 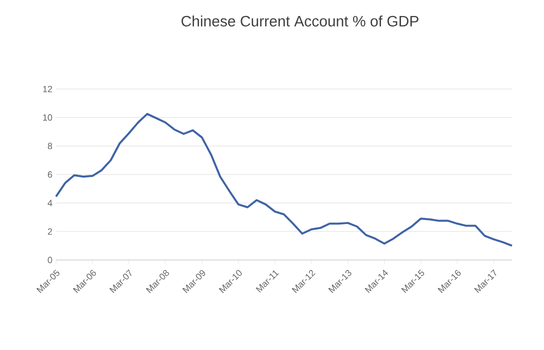 What do you see at coordinates (300, 20) in the screenshot?
I see `chart-title: Chinese Current Account % of GDP` at bounding box center [300, 20].